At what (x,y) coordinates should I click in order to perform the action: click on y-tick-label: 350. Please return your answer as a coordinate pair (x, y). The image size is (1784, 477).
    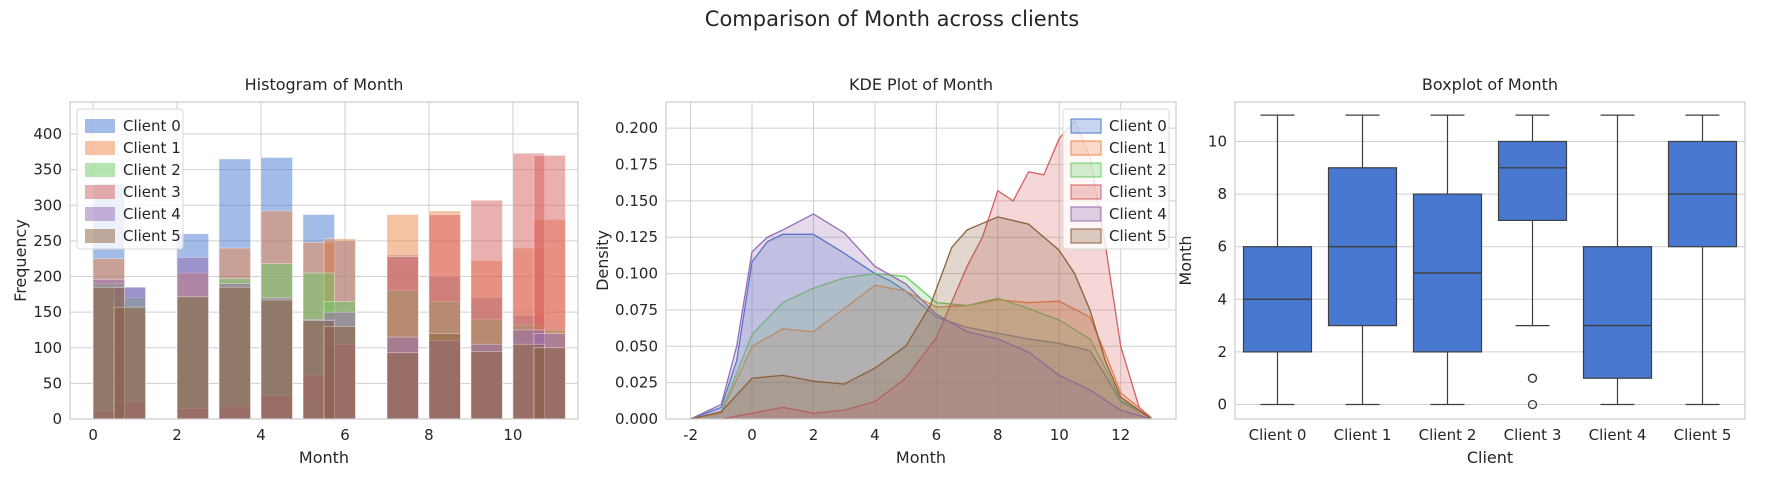
    Looking at the image, I should click on (47, 170).